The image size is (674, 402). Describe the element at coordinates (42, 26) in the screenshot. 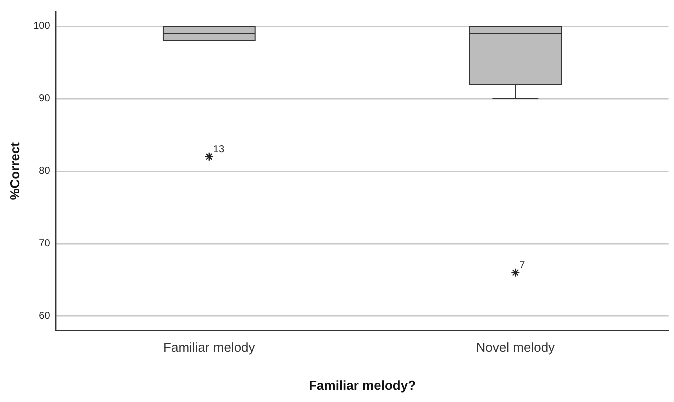

I see `y-tick-label: 100` at that location.